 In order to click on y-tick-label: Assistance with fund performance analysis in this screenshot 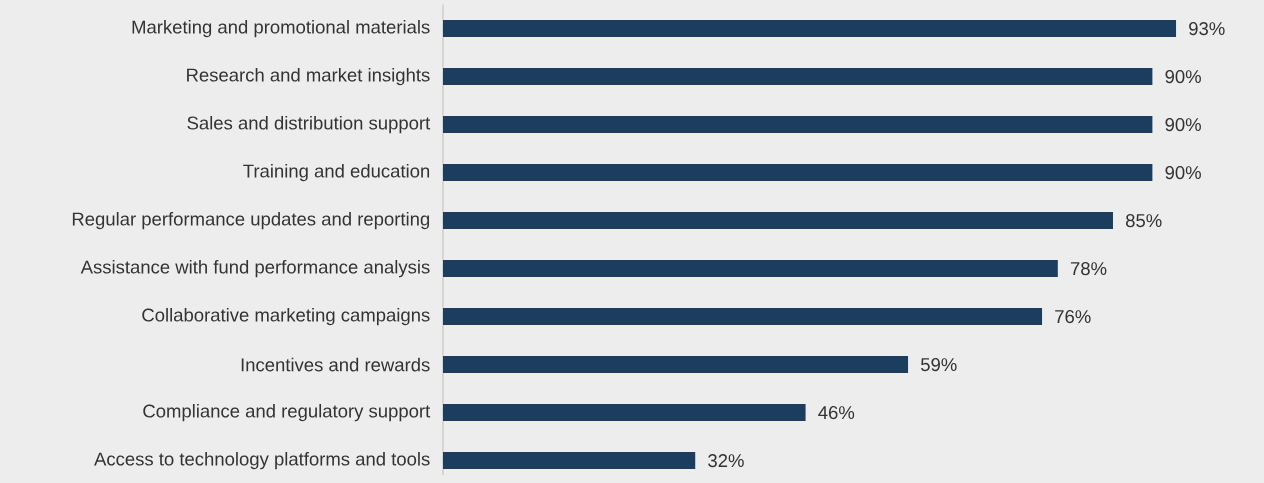, I will do `click(255, 268)`.